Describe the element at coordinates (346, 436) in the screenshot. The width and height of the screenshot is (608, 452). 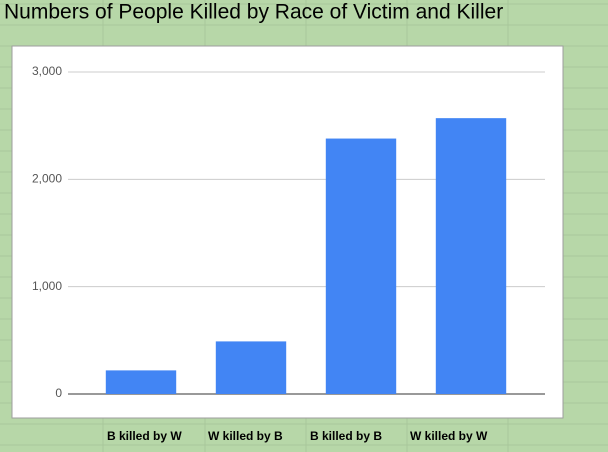
I see `x-tick-label: B killed by B` at that location.